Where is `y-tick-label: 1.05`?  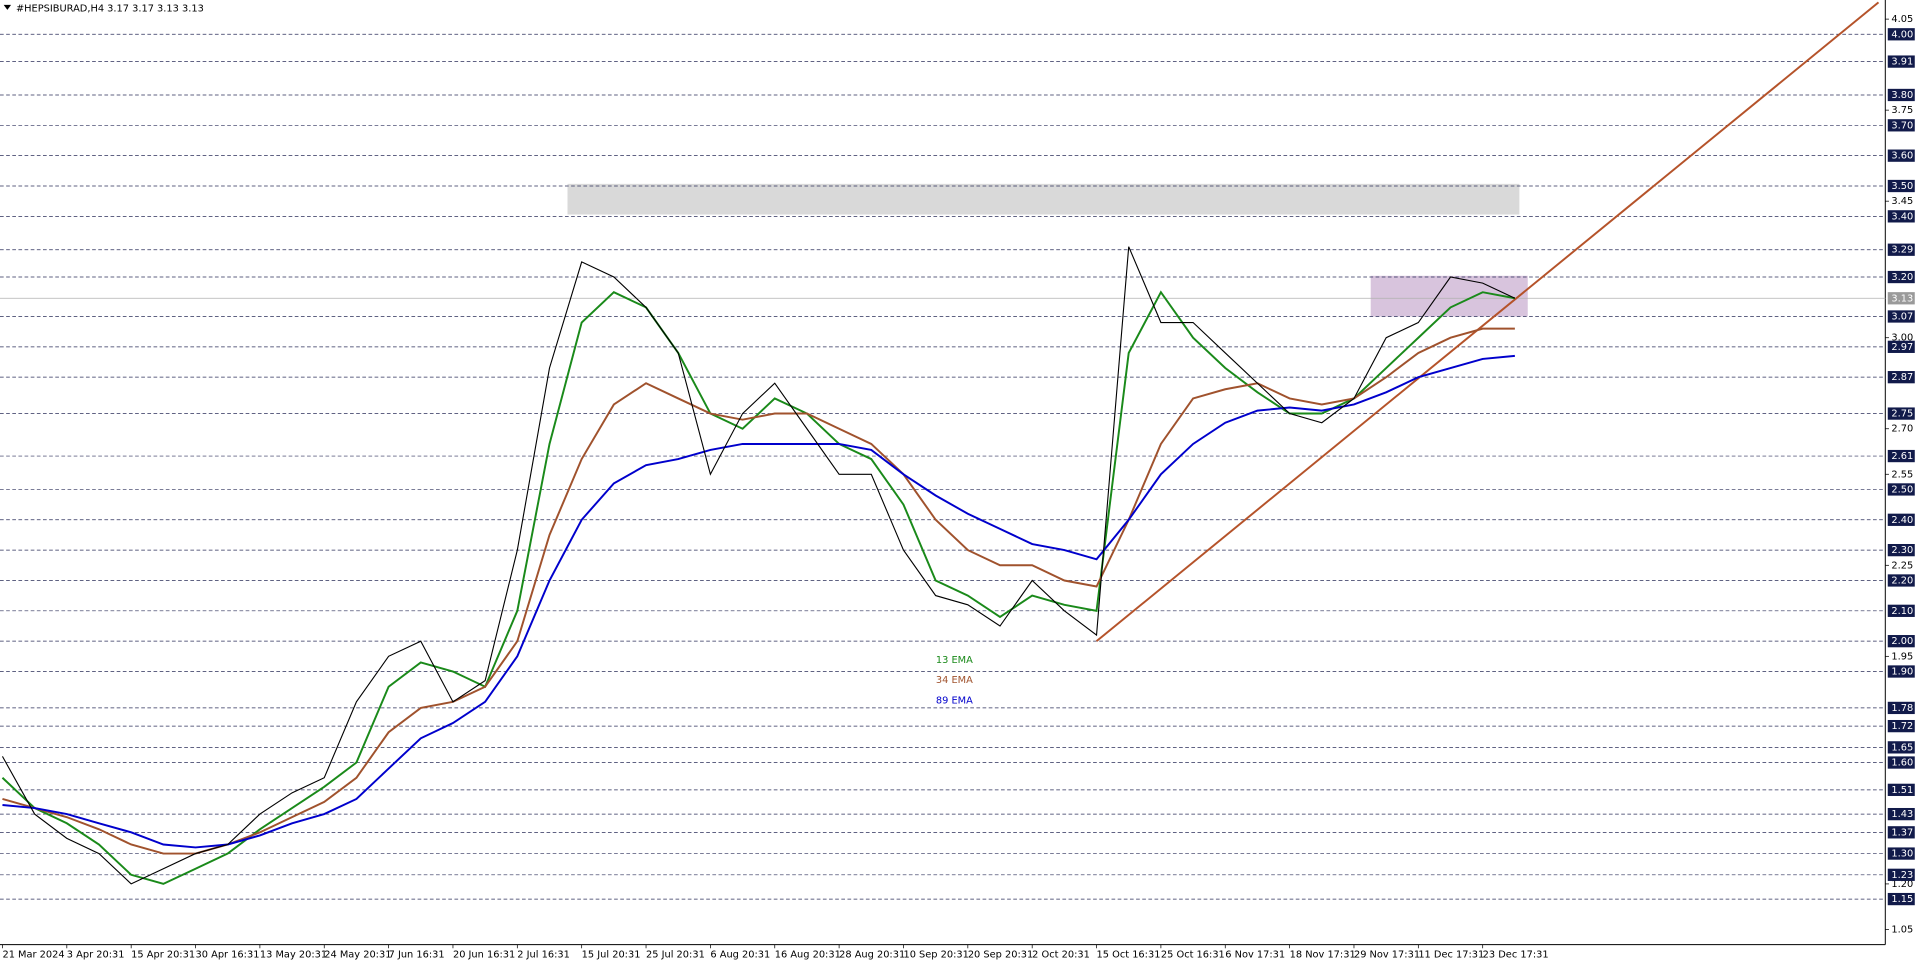
y-tick-label: 1.05 is located at coordinates (1902, 929).